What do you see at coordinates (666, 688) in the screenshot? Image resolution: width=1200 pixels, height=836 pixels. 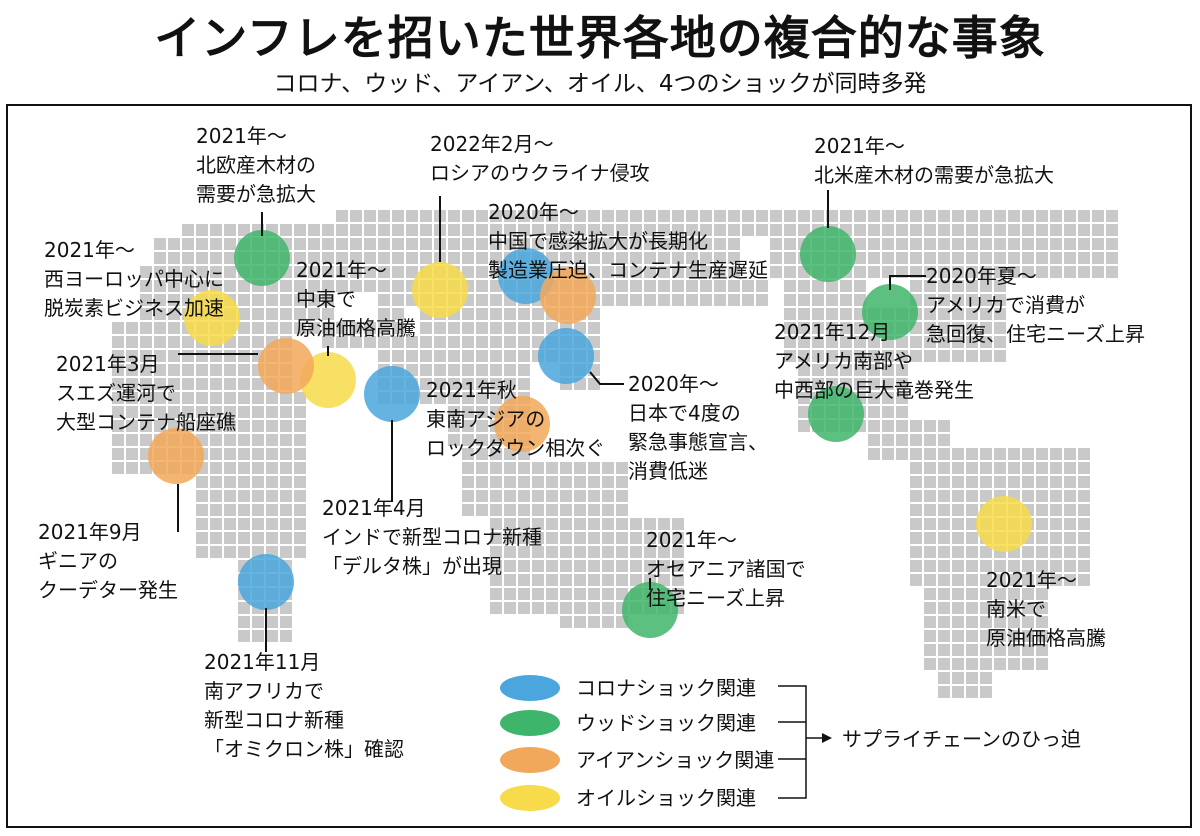 I see `legend-label: コロナショック関連` at bounding box center [666, 688].